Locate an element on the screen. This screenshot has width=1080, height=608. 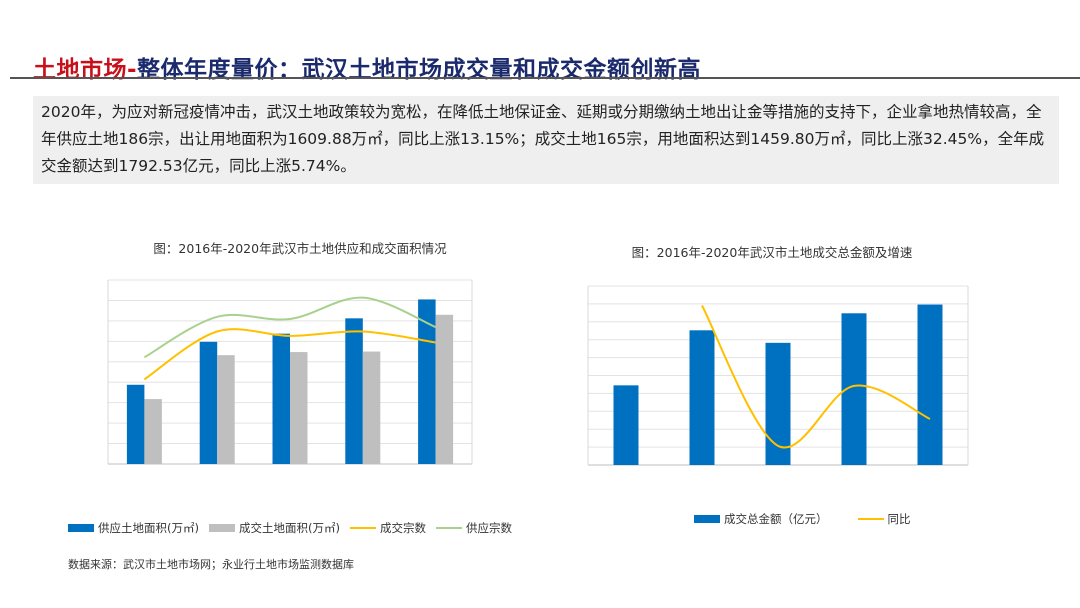
legend-label: 成交总金额（亿元） is located at coordinates (776, 519).